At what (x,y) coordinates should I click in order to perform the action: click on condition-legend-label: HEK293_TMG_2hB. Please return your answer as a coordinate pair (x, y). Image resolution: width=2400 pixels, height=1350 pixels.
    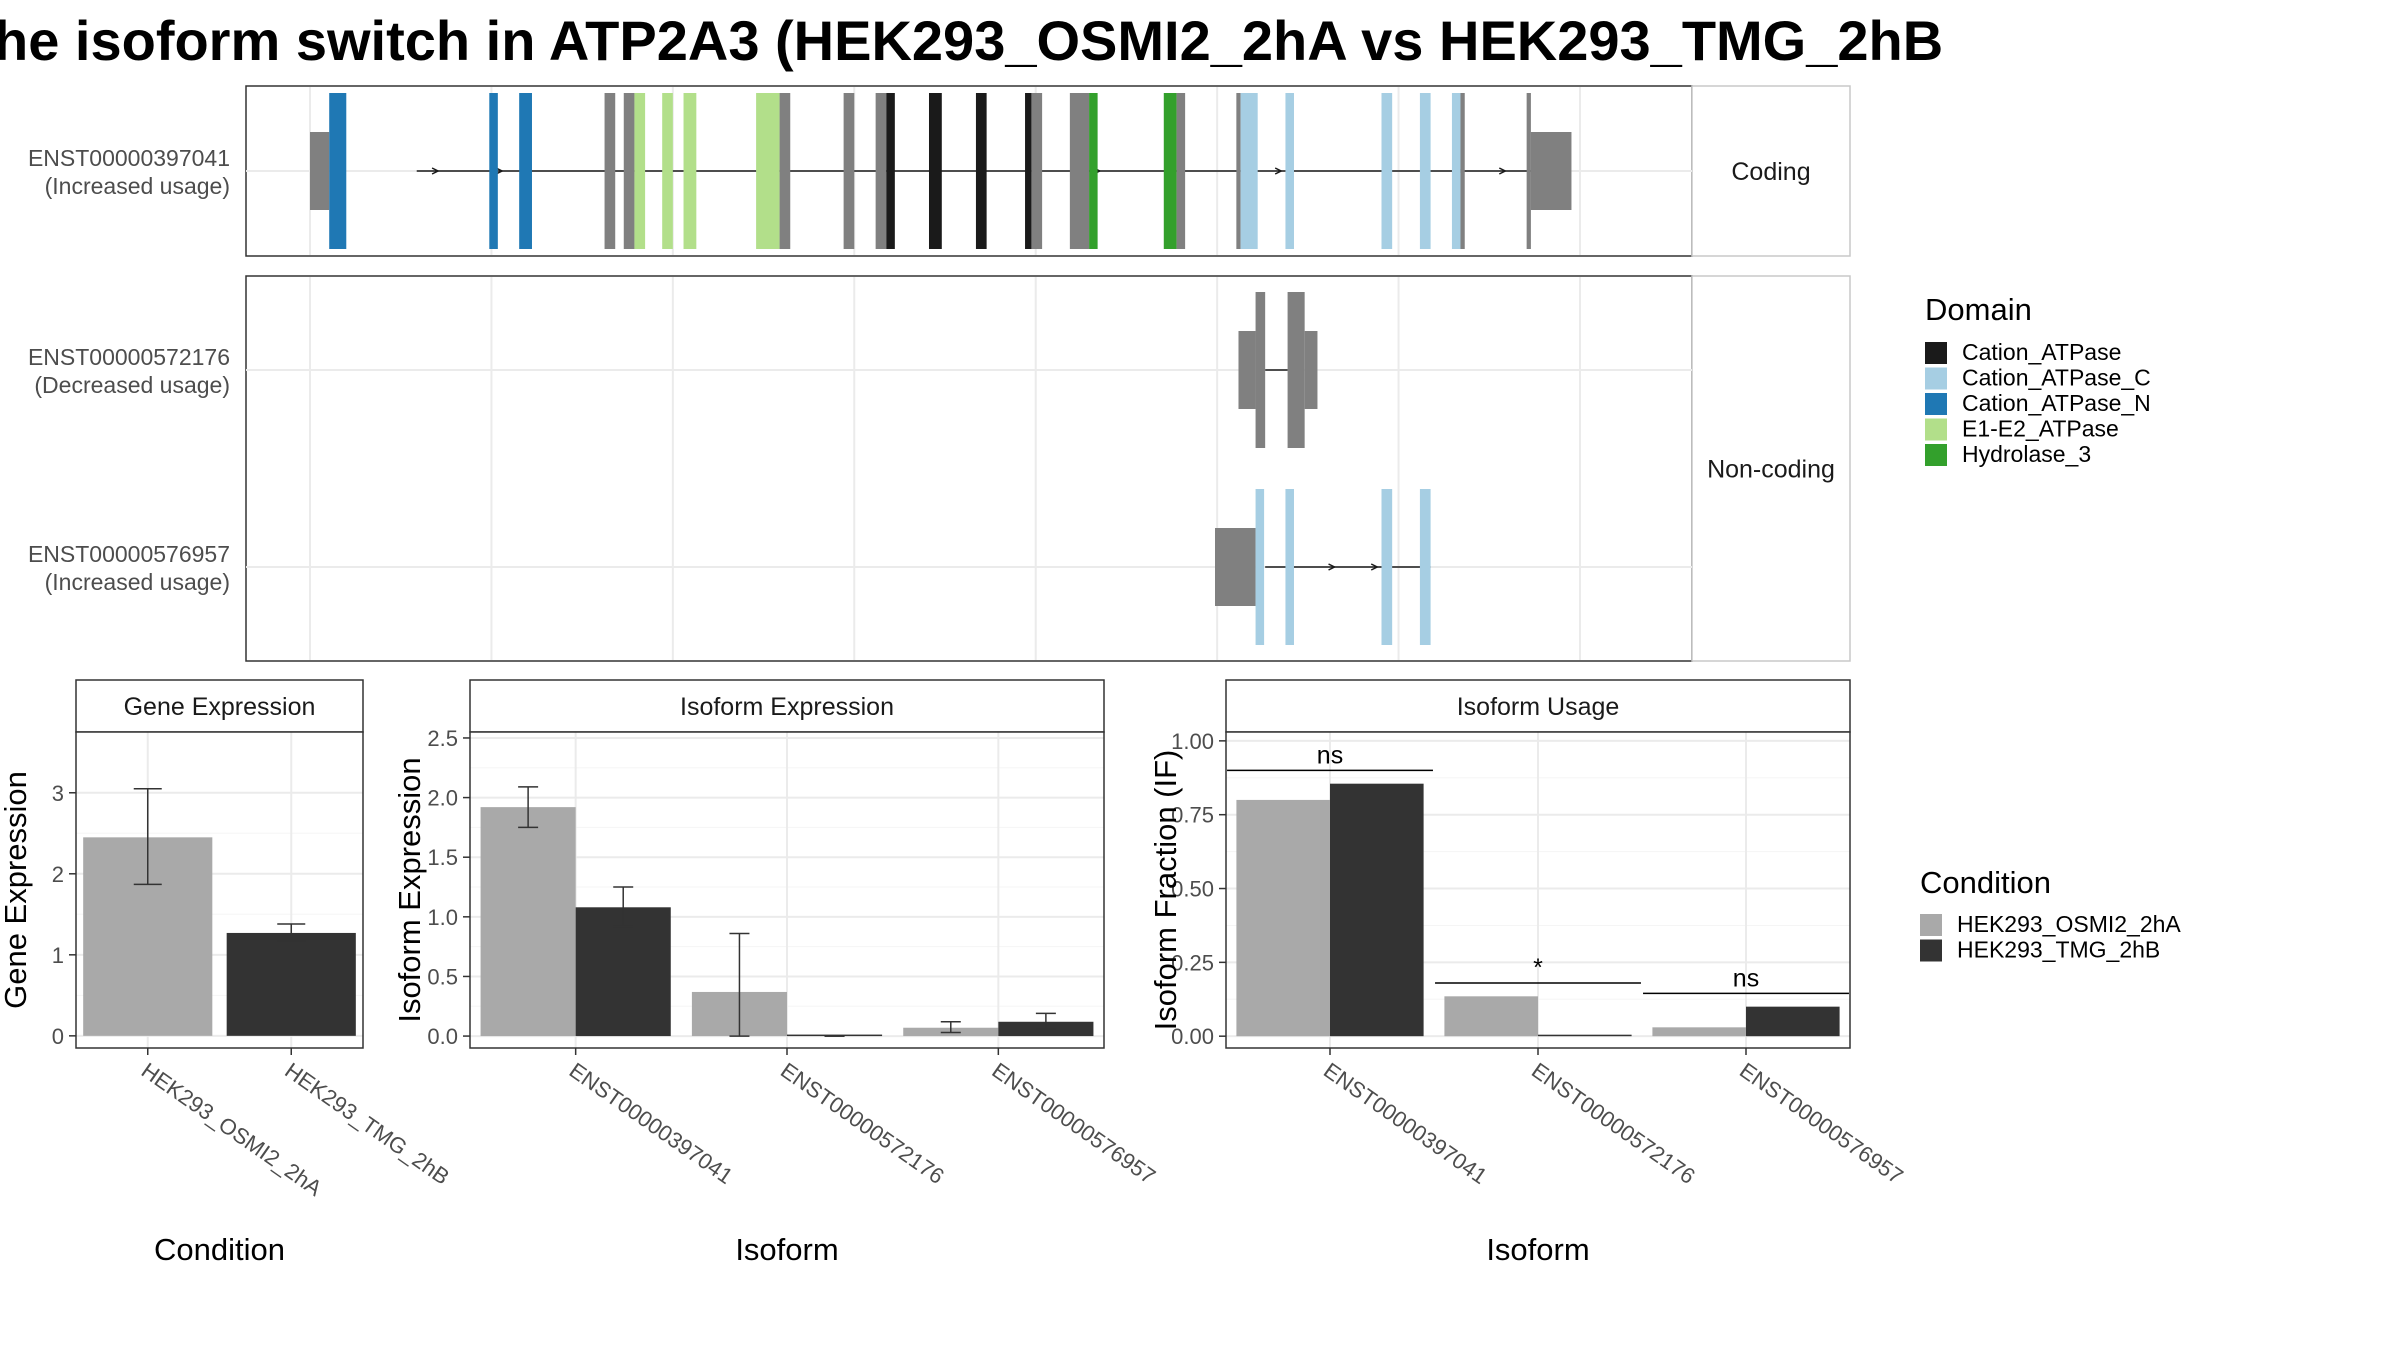
    Looking at the image, I should click on (2058, 950).